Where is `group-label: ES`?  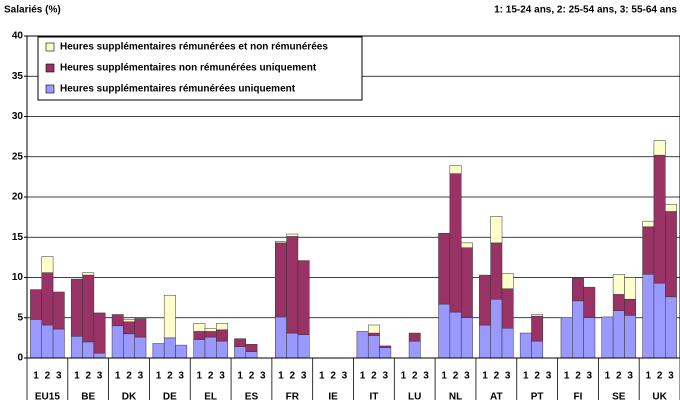 group-label: ES is located at coordinates (252, 396).